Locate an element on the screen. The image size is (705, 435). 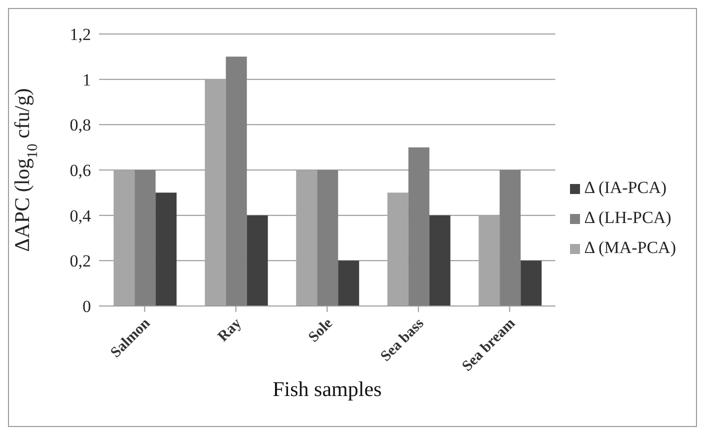
y-tick-label: 0,8 is located at coordinates (80, 125).